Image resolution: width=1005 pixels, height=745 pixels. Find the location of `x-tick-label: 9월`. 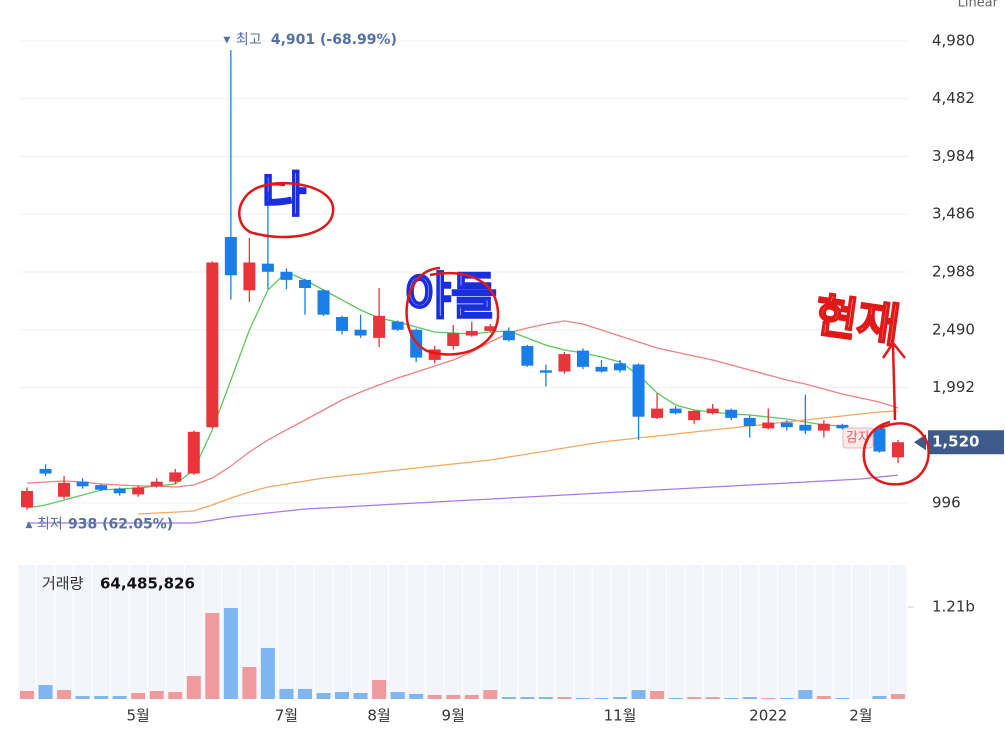

x-tick-label: 9월 is located at coordinates (453, 716).